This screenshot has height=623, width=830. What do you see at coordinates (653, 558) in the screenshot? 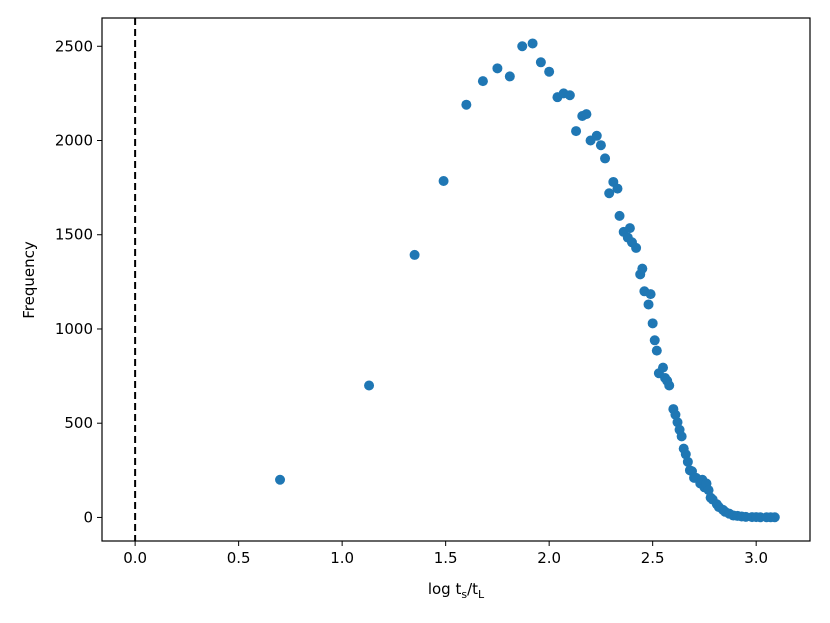
I see `x-tick-label: 2.5` at bounding box center [653, 558].